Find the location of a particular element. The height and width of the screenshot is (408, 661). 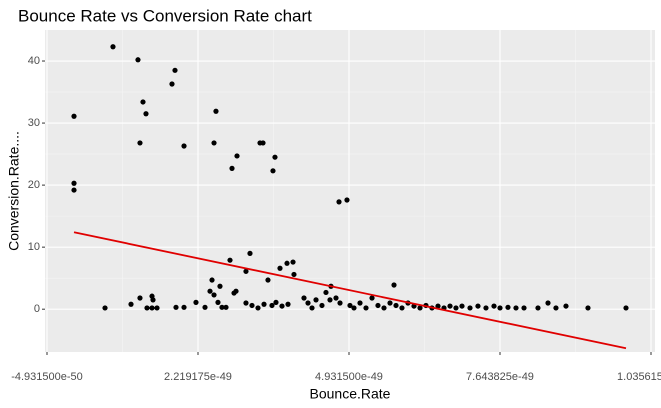

x-axis-title: Bounce.Rate is located at coordinates (350, 394).